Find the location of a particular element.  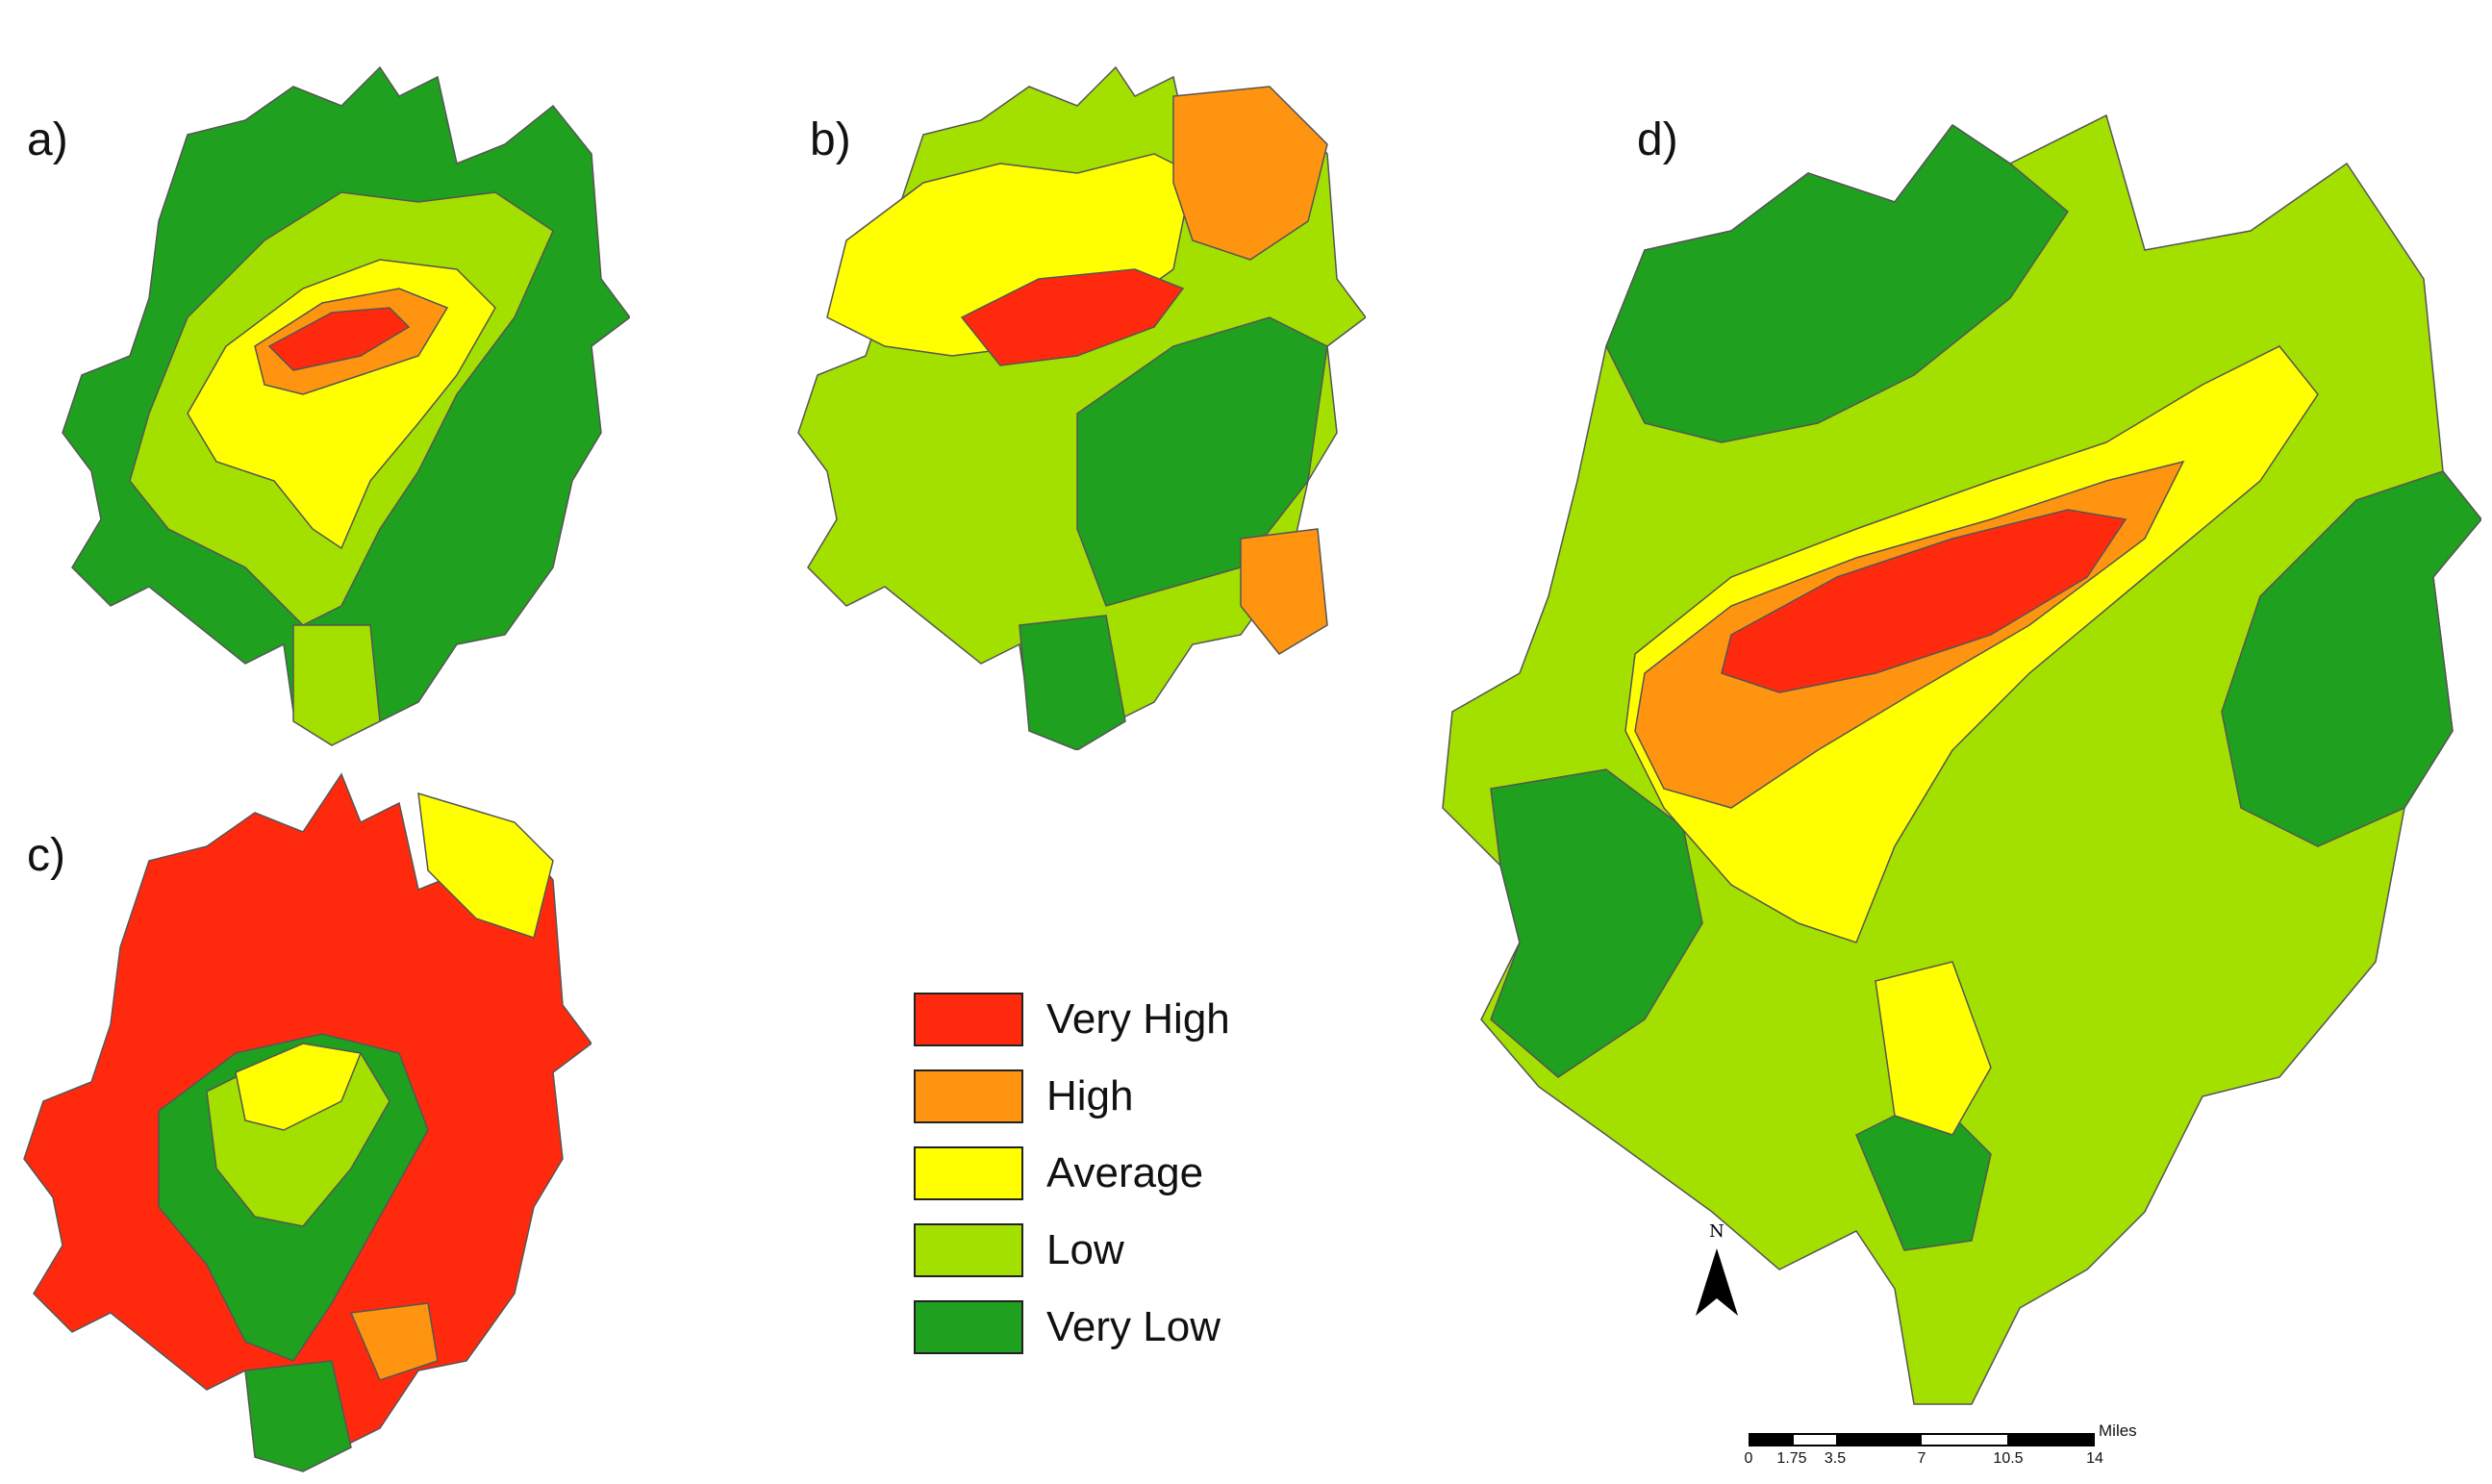

north-letter: N is located at coordinates (1716, 1231).